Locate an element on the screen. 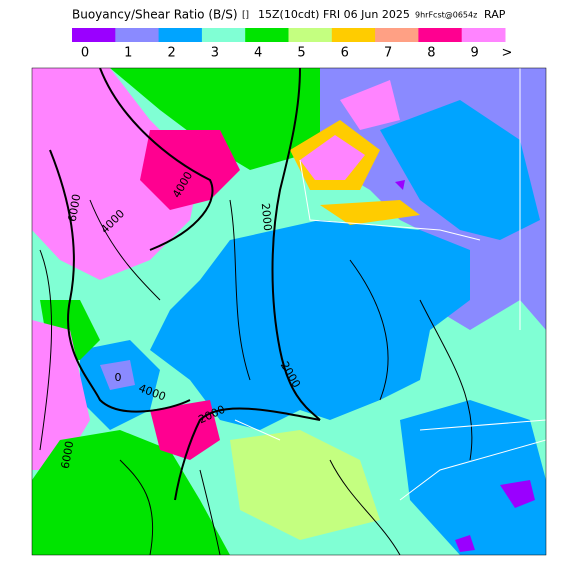 Image resolution: width=579 pixels, height=579 pixels. colorbar-label: 8 is located at coordinates (431, 53).